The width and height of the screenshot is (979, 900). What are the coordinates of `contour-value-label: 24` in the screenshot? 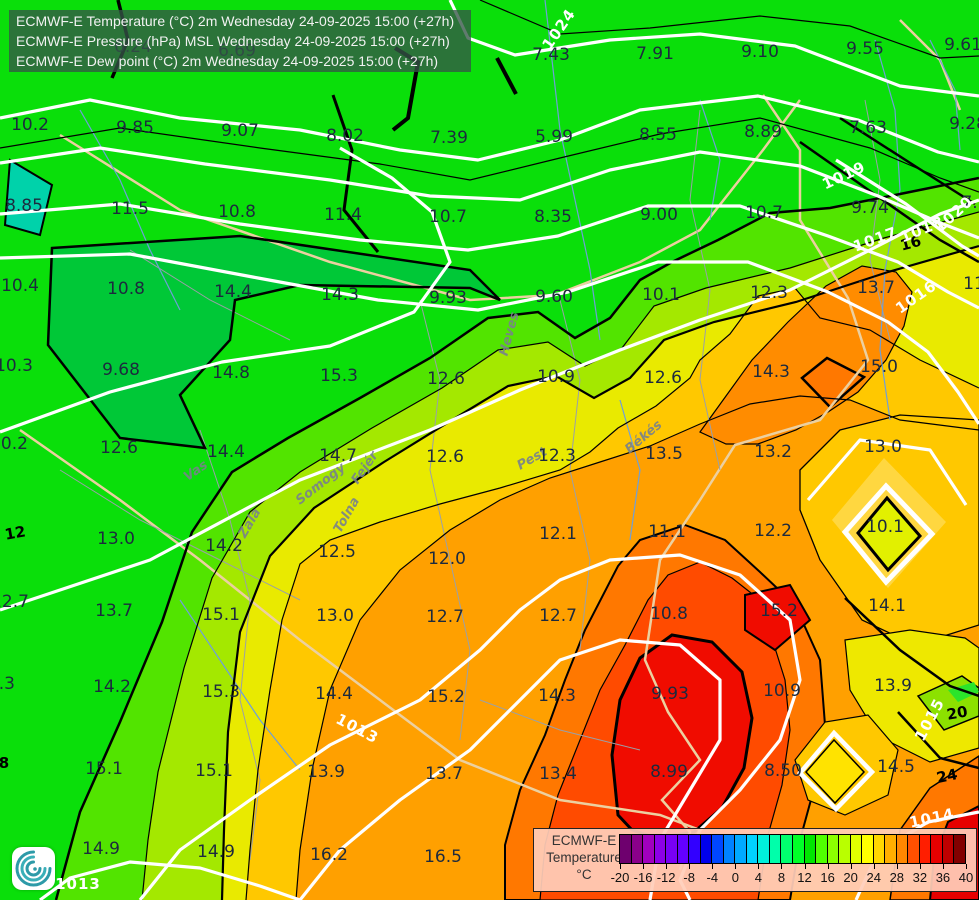 It's located at (947, 776).